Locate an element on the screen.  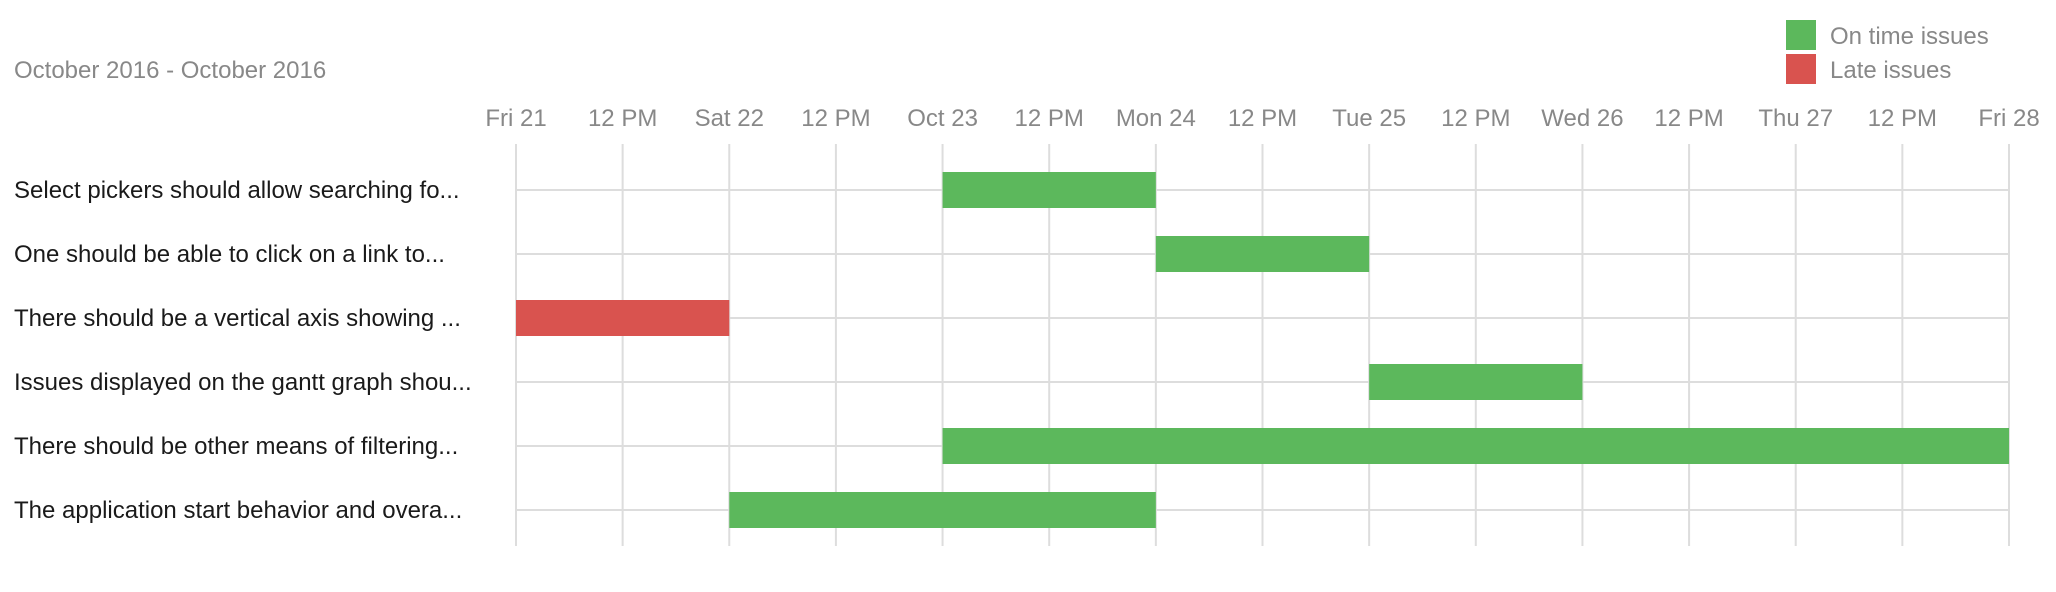
legend-label-late: Late issues is located at coordinates (1890, 70).